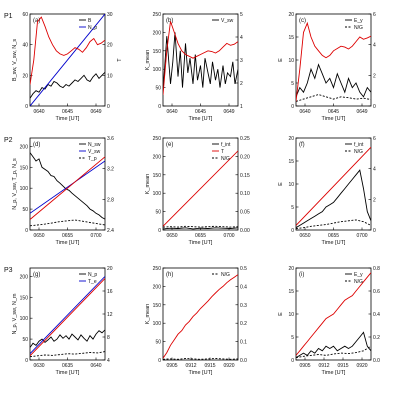  I want to click on x-tick-label: 0630, so click(38, 366).